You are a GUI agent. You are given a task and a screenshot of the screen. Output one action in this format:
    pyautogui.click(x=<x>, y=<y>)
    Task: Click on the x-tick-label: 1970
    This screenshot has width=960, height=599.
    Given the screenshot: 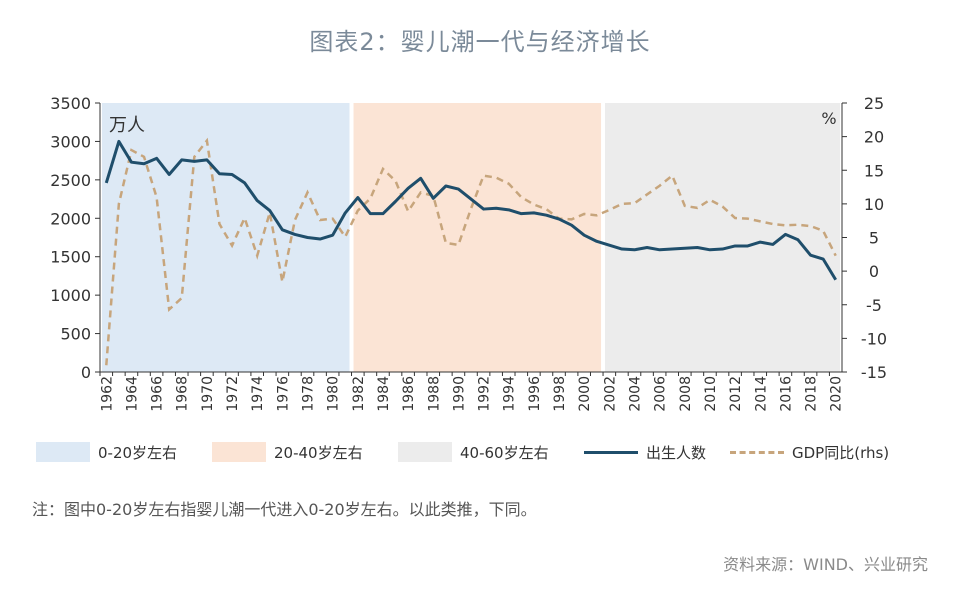 What is the action you would take?
    pyautogui.click(x=208, y=394)
    